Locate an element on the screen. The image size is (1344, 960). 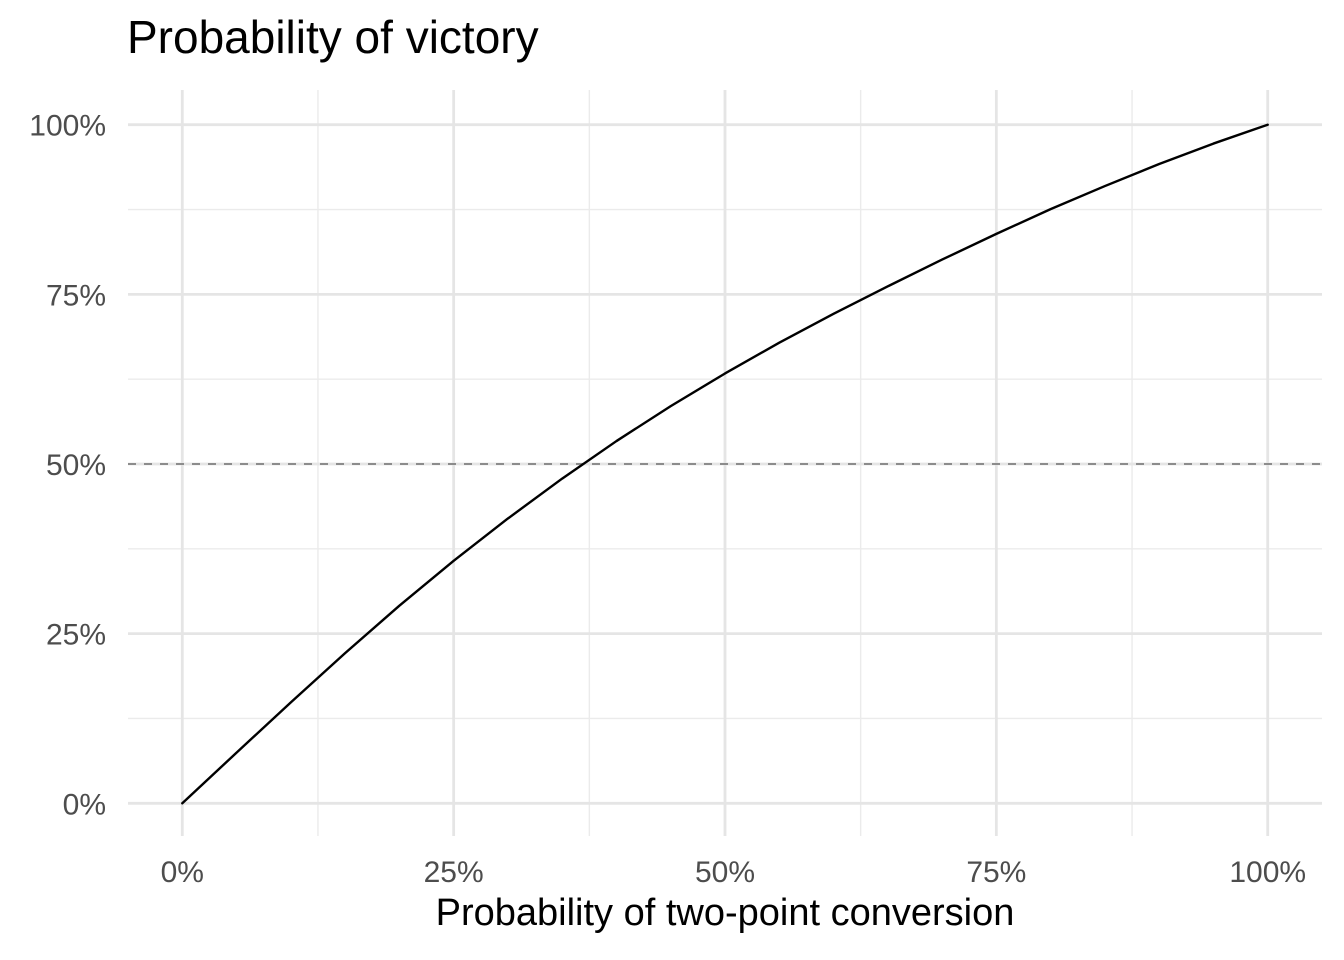
x-axis-title: Probability of two-point conversion is located at coordinates (725, 913).